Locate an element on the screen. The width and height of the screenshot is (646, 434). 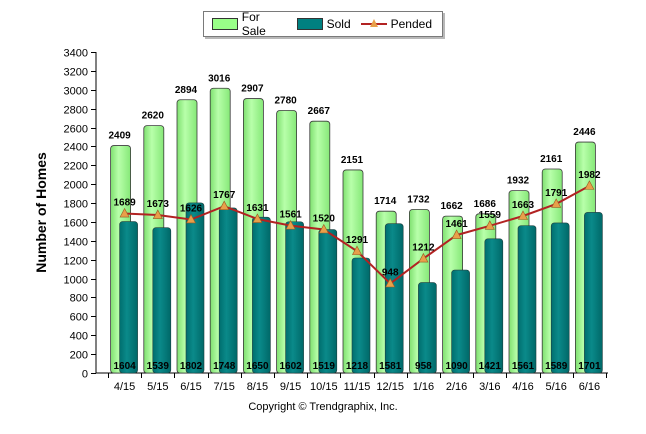
legend-item-pended: Pended is located at coordinates (396, 24).